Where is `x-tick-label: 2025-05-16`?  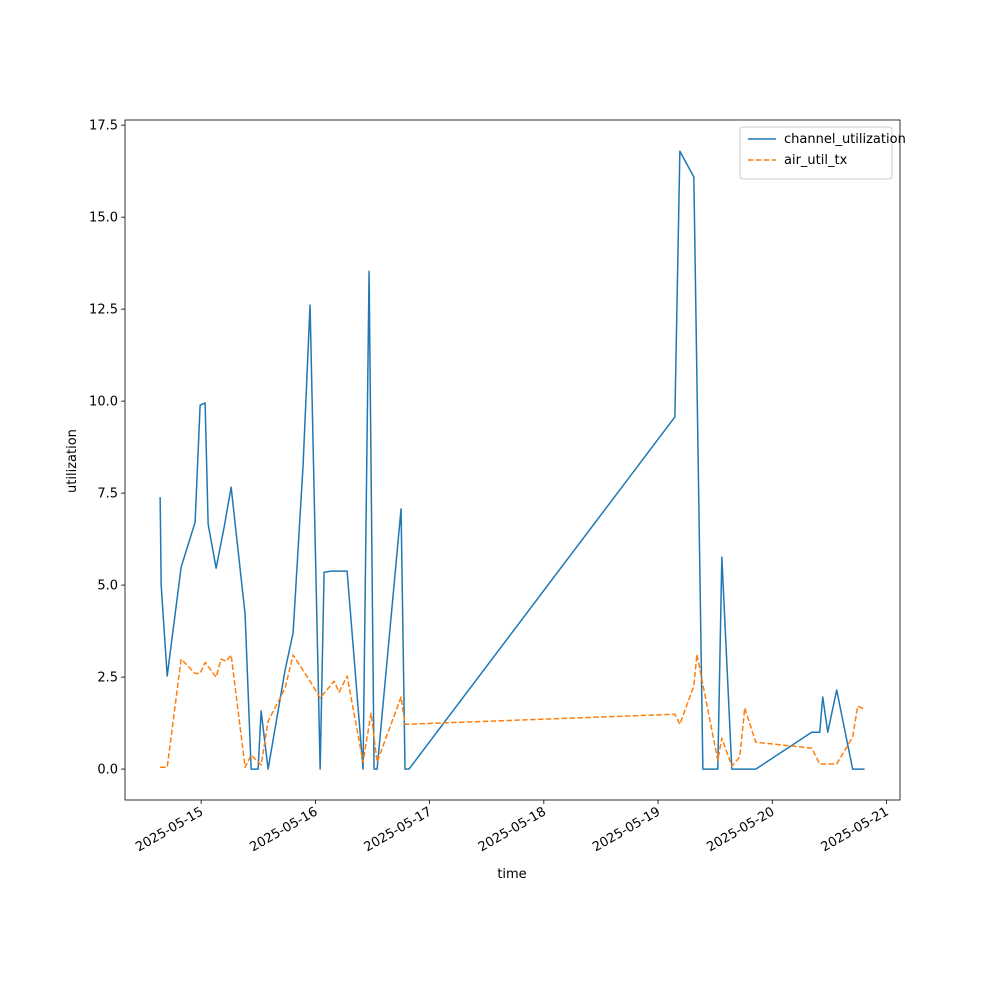 x-tick-label: 2025-05-16 is located at coordinates (283, 829).